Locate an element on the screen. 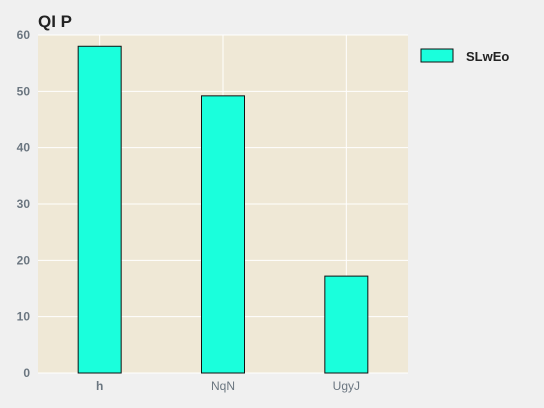 This screenshot has height=408, width=544. y-tick-label-30: 30 is located at coordinates (24, 204).